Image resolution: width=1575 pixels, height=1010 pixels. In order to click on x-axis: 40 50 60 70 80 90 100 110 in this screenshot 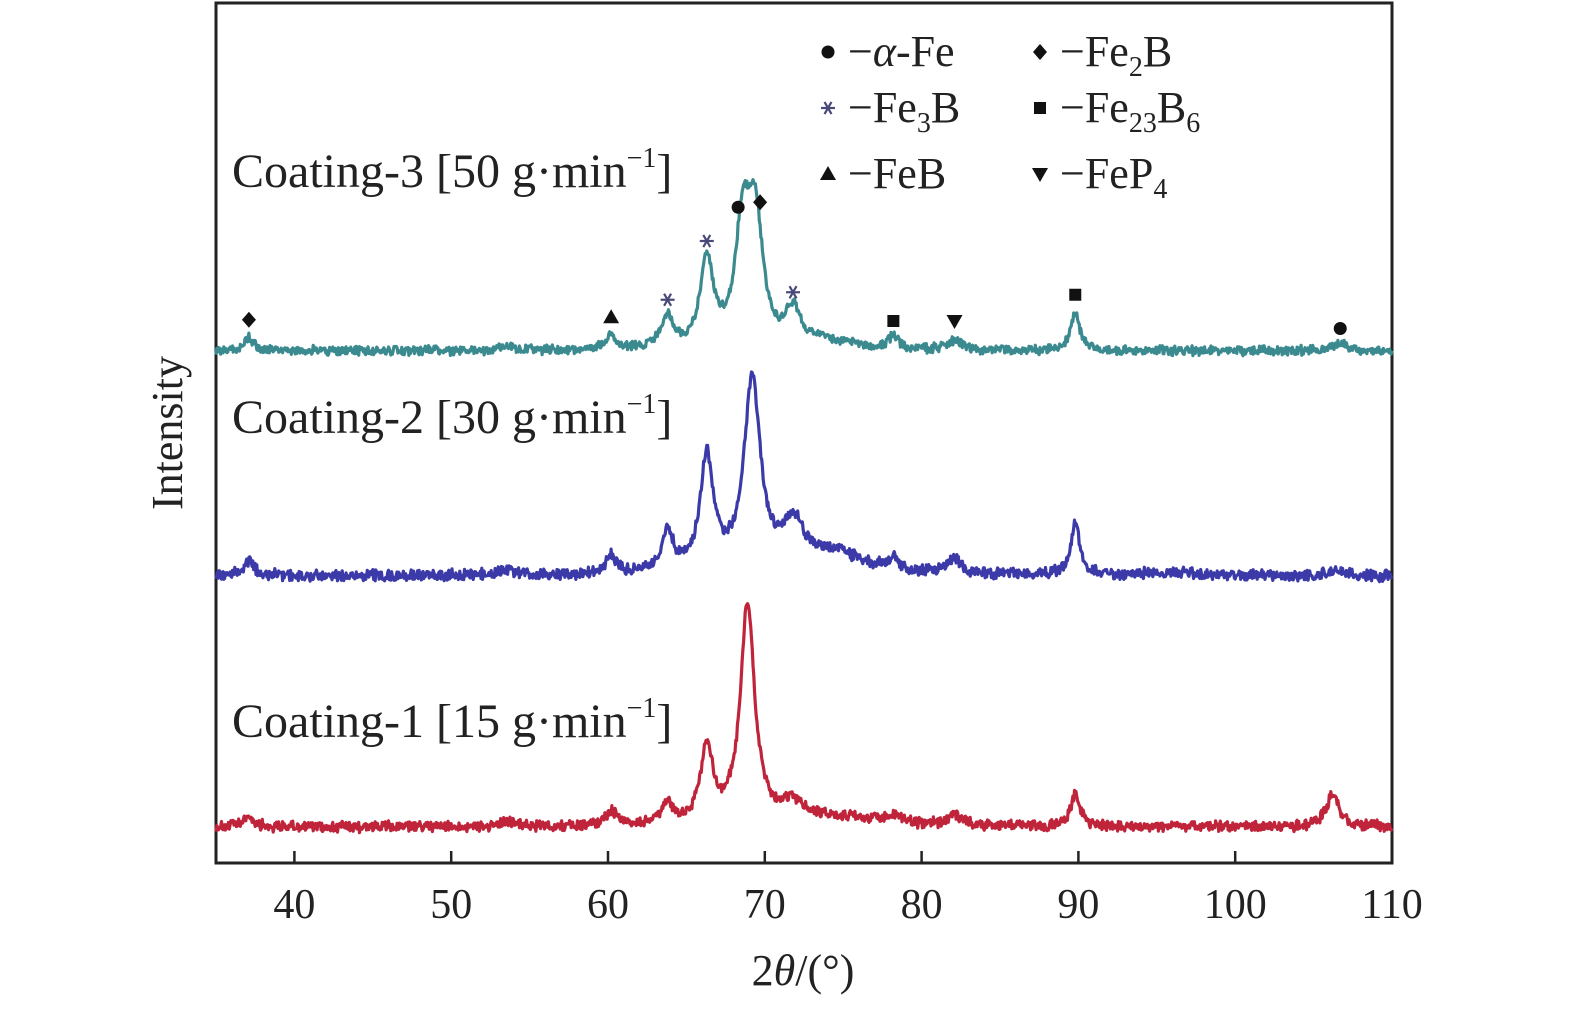, I will do `click(848, 889)`.